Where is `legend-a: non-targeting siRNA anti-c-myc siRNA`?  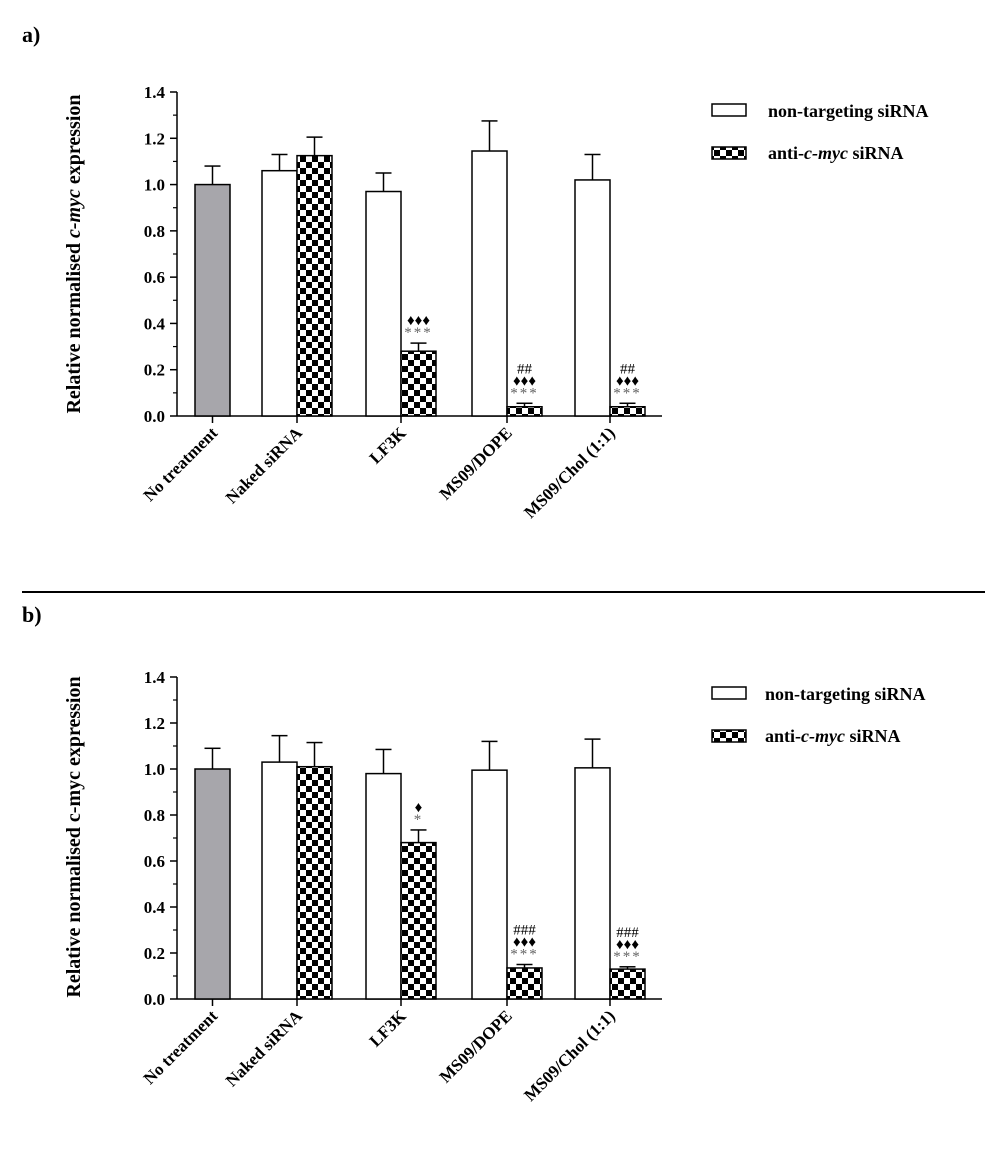 legend-a: non-targeting siRNA anti-c-myc siRNA is located at coordinates (820, 132).